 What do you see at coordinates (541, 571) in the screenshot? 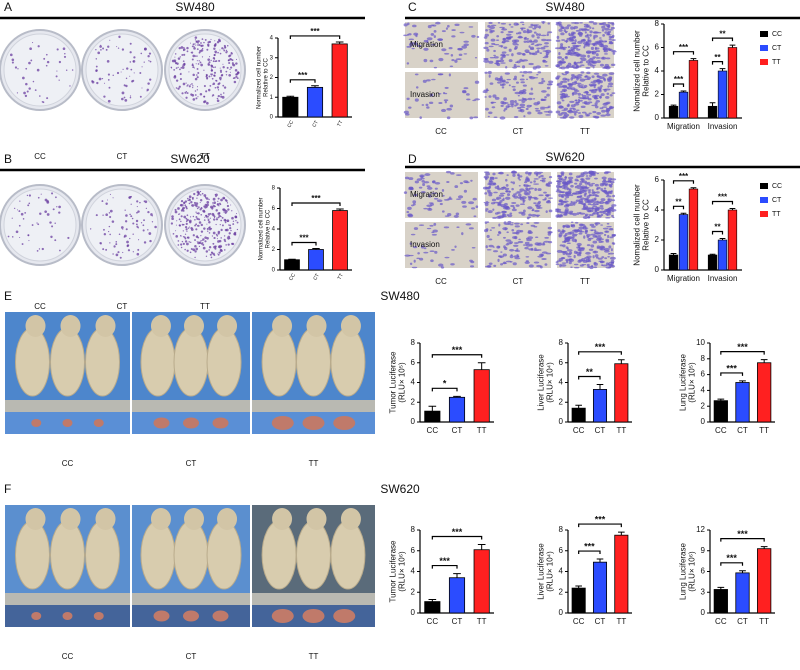
I see `y-axis-label-line: Liver Luciferase` at bounding box center [541, 571].